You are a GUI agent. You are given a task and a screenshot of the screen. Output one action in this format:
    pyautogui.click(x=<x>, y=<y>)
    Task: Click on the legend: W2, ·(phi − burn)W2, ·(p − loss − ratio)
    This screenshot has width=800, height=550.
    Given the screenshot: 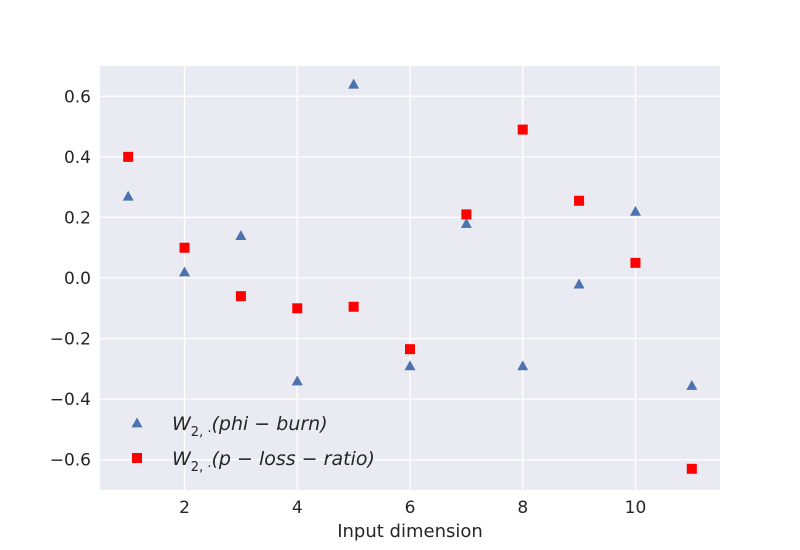 What is the action you would take?
    pyautogui.click(x=253, y=444)
    